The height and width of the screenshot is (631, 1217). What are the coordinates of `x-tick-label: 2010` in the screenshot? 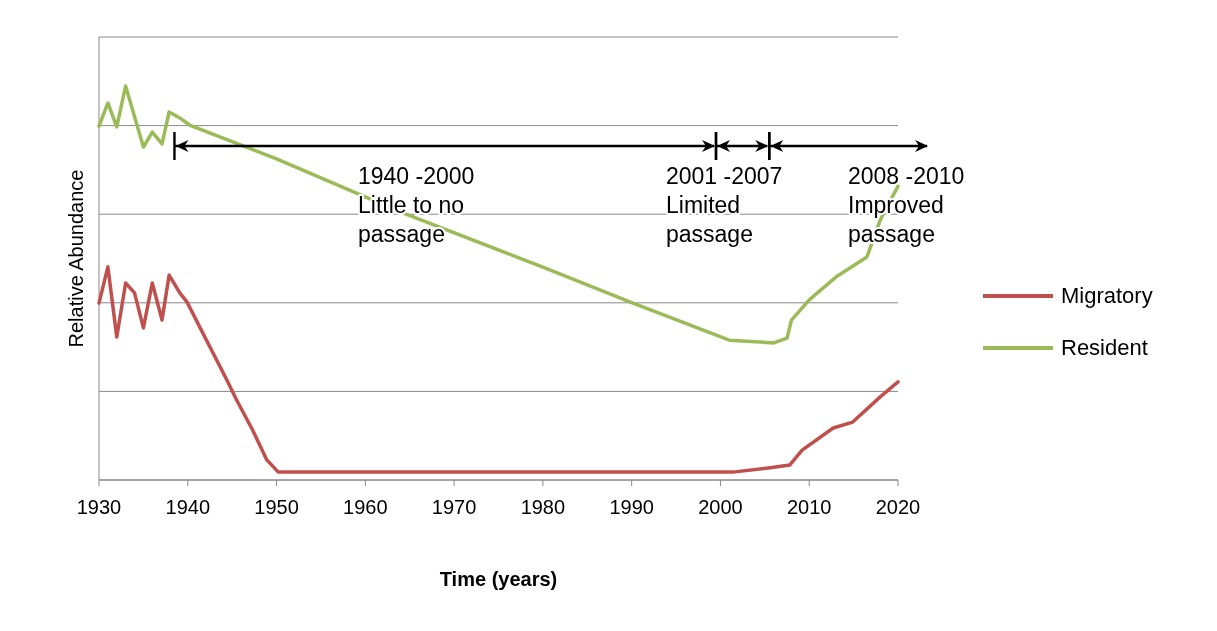 It's located at (809, 507).